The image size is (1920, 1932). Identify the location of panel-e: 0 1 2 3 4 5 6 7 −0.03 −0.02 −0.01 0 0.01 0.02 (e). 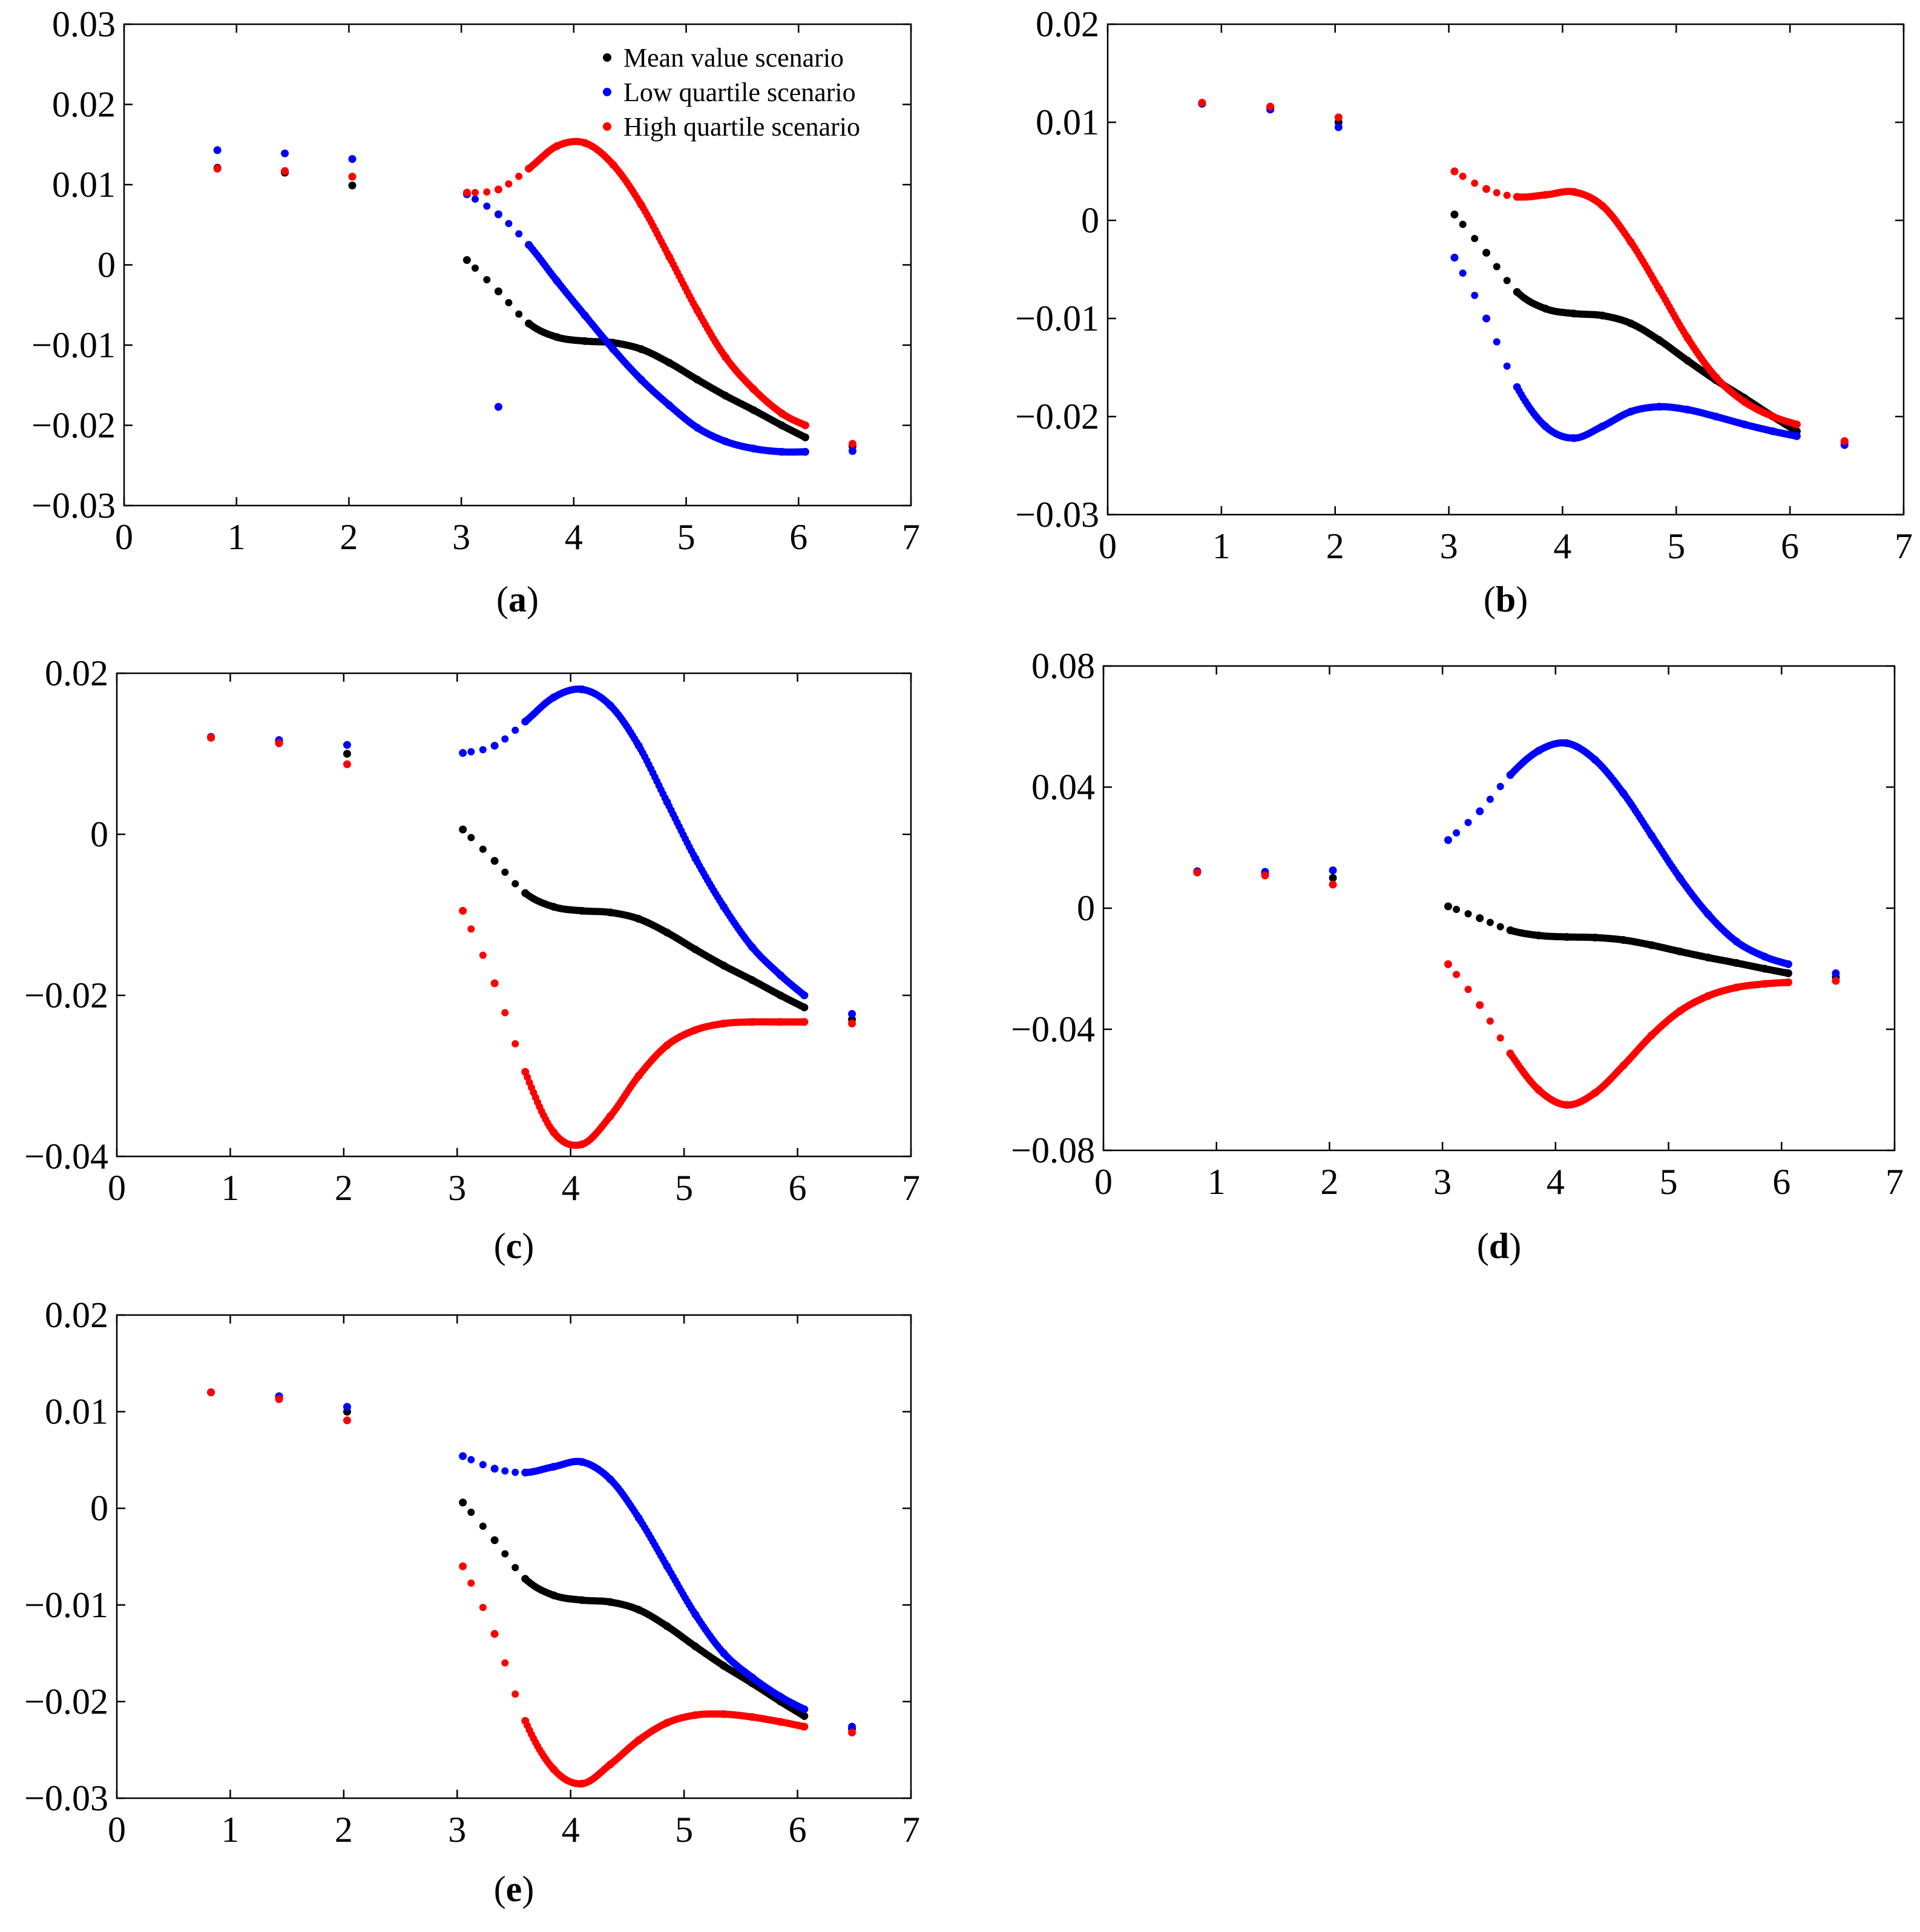
(472, 1602).